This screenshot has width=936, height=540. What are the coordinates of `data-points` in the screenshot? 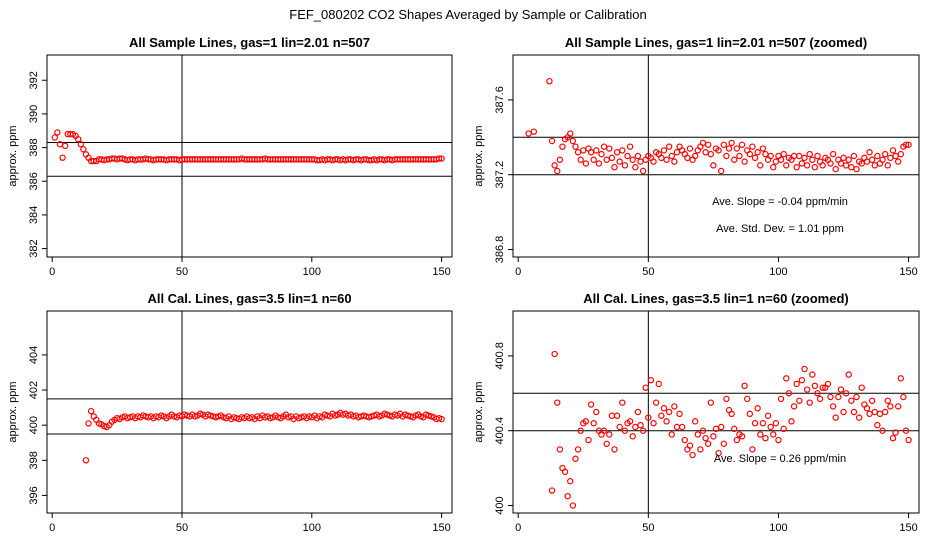 It's located at (248, 147).